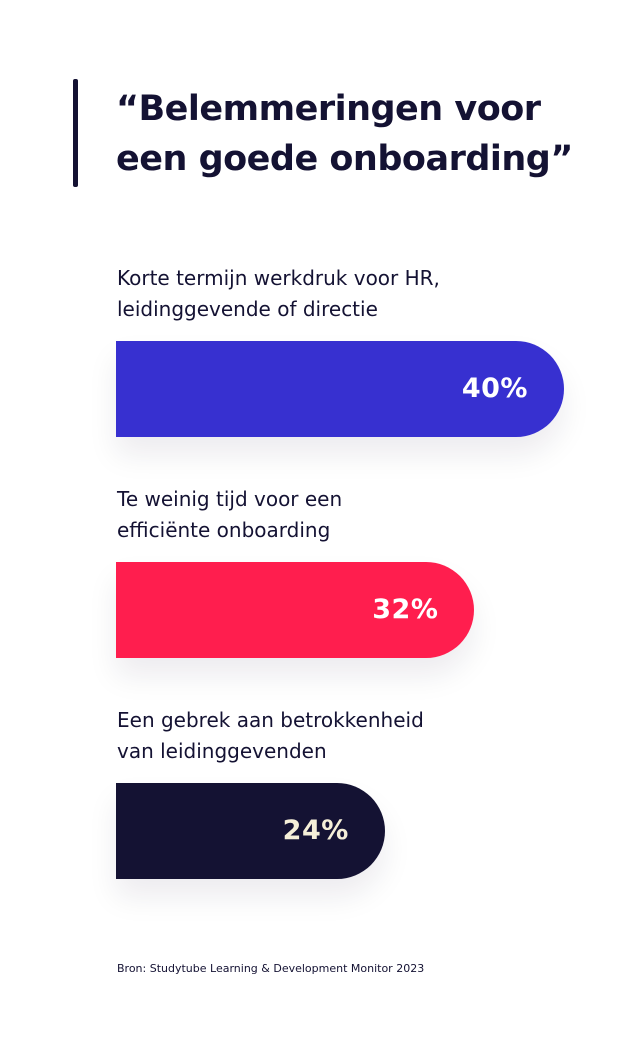 This screenshot has width=640, height=1048. Describe the element at coordinates (224, 530) in the screenshot. I see `category-label-2-line-2: efficiënte onboarding` at that location.